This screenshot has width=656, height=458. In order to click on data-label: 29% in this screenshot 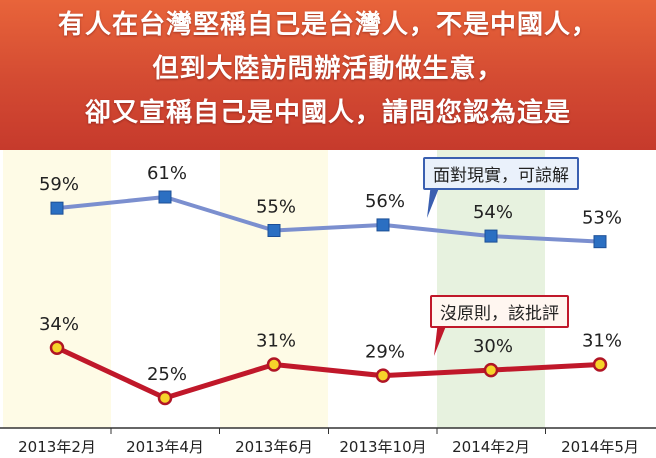, I will do `click(385, 352)`.